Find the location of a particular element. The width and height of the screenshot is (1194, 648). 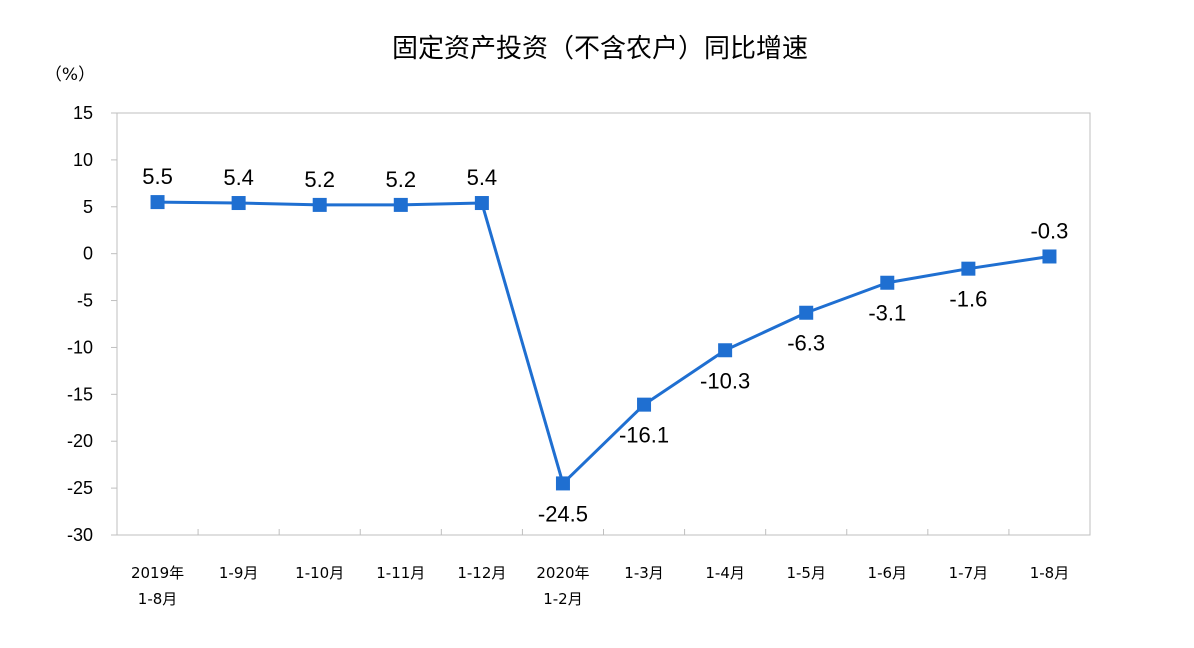

data-label: -3.1 is located at coordinates (887, 313).